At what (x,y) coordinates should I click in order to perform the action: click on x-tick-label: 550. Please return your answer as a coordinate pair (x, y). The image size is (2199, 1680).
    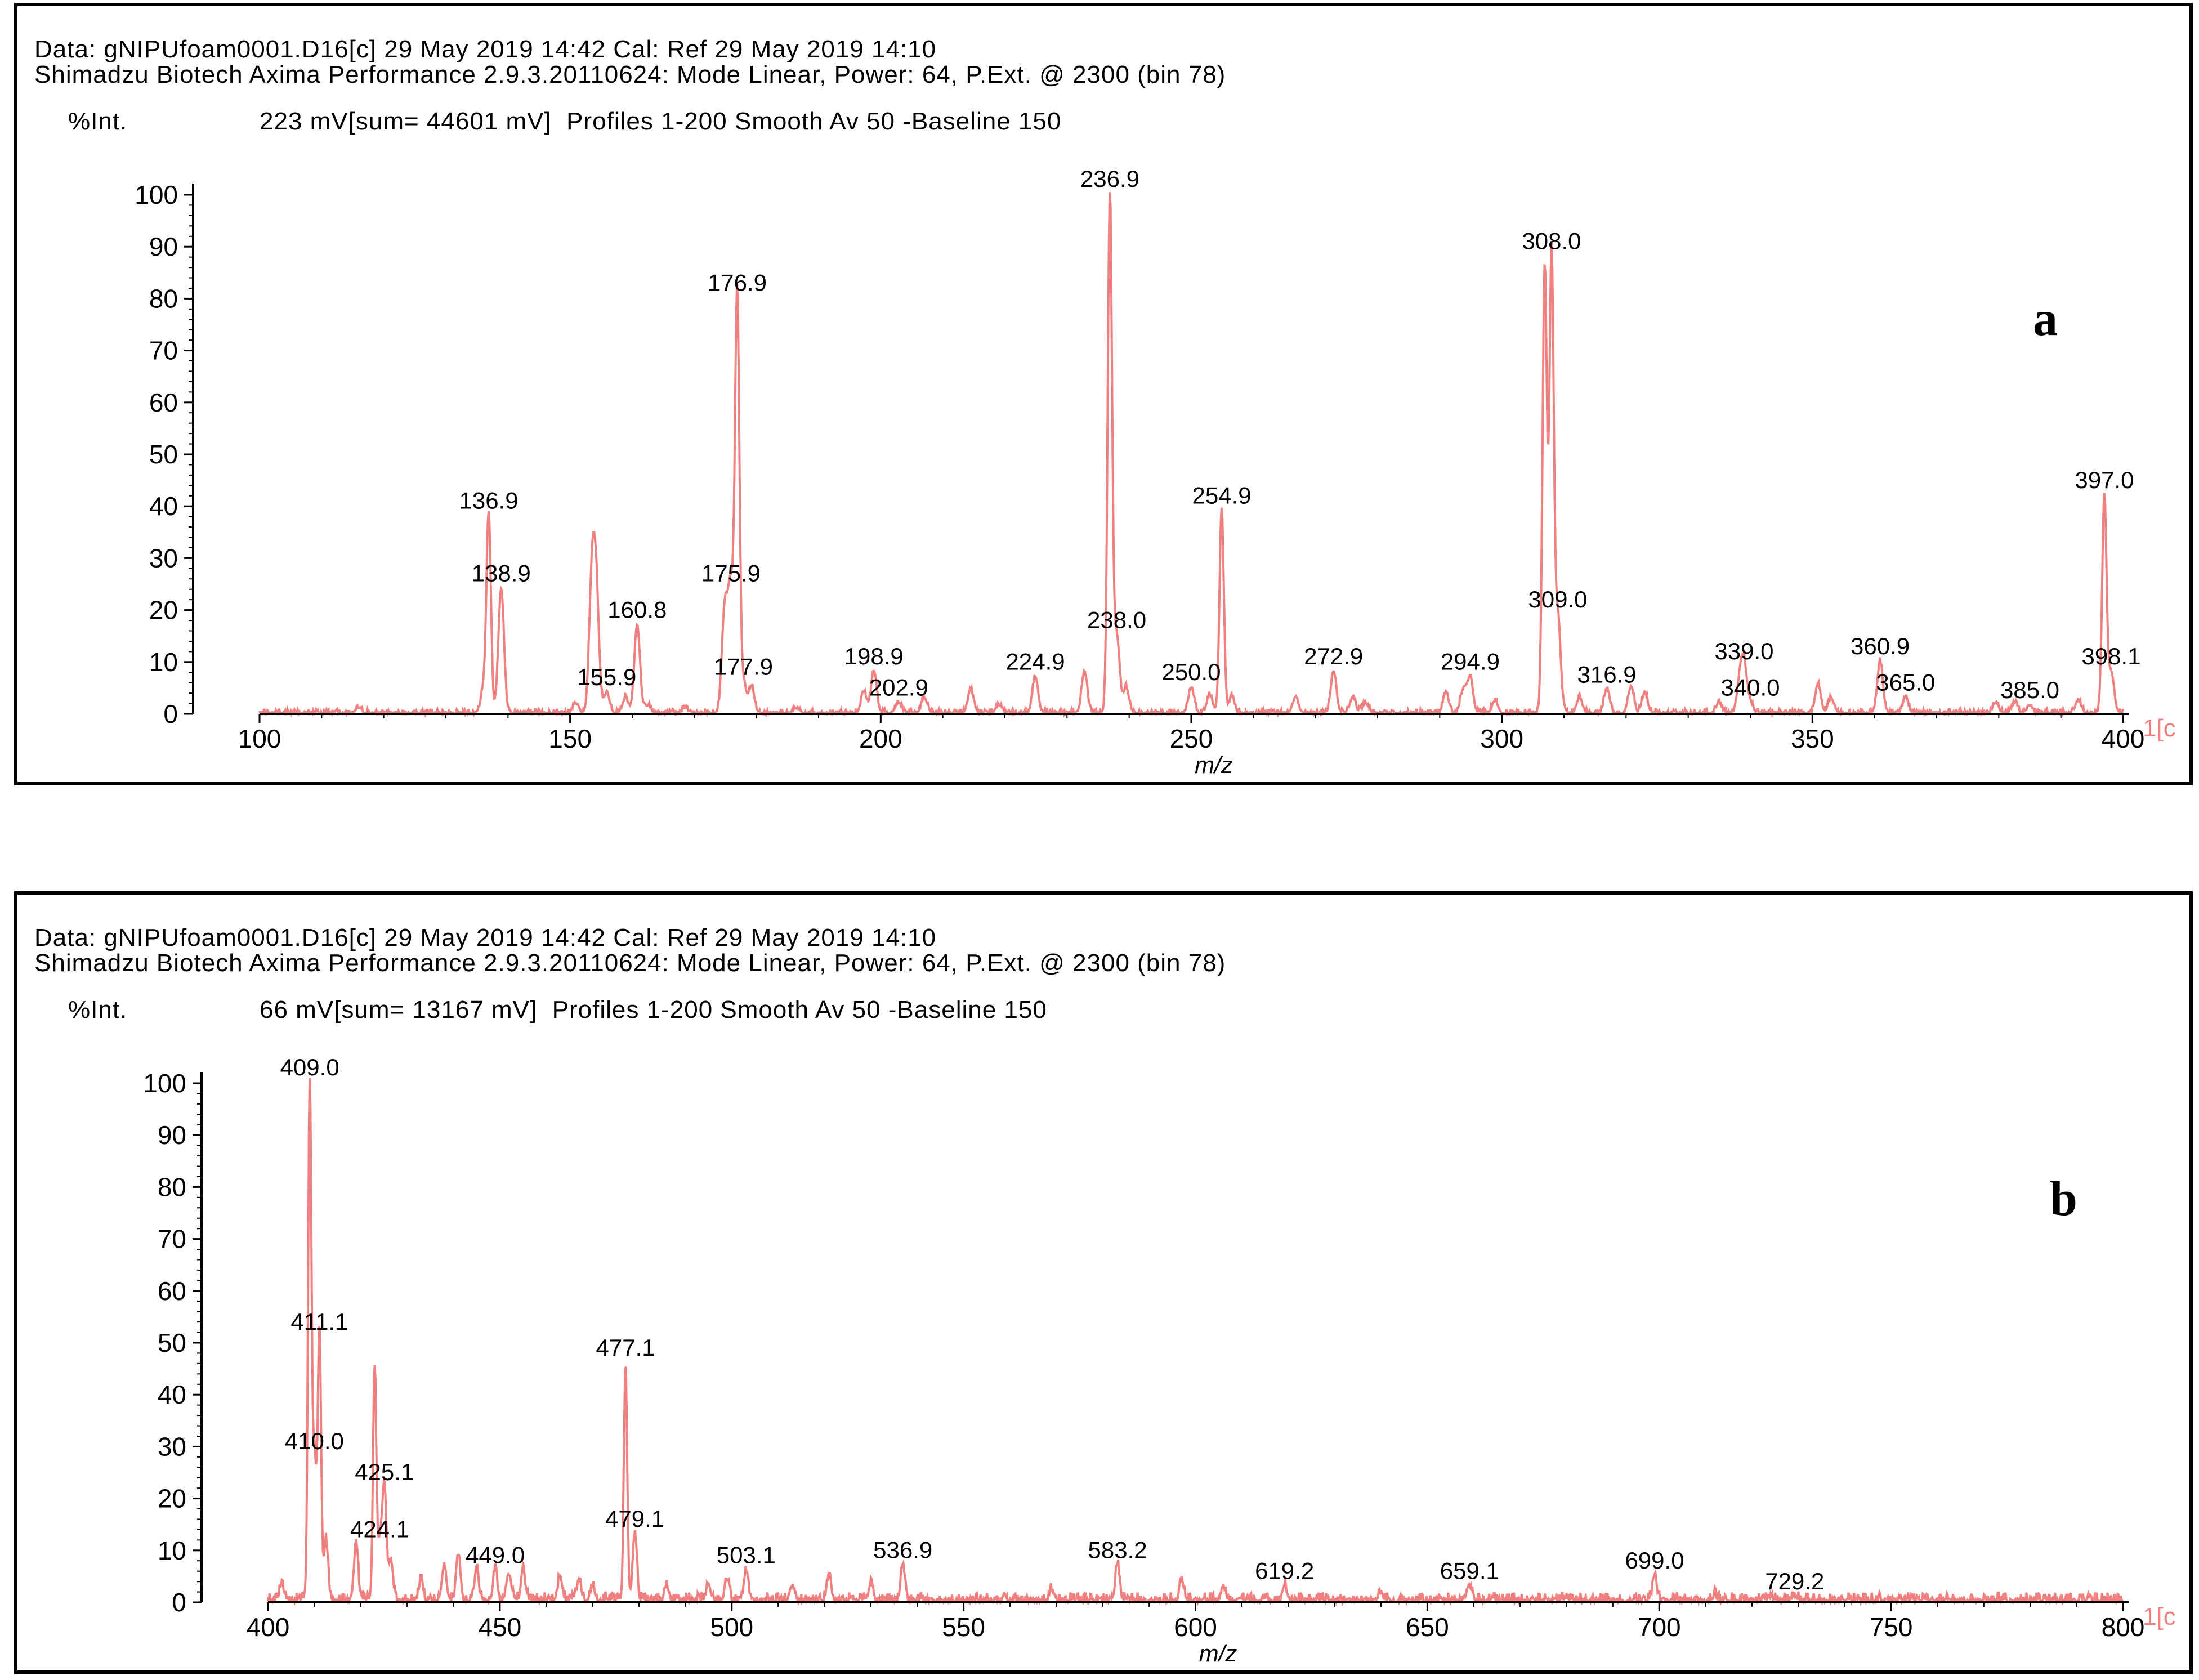
    Looking at the image, I should click on (963, 1627).